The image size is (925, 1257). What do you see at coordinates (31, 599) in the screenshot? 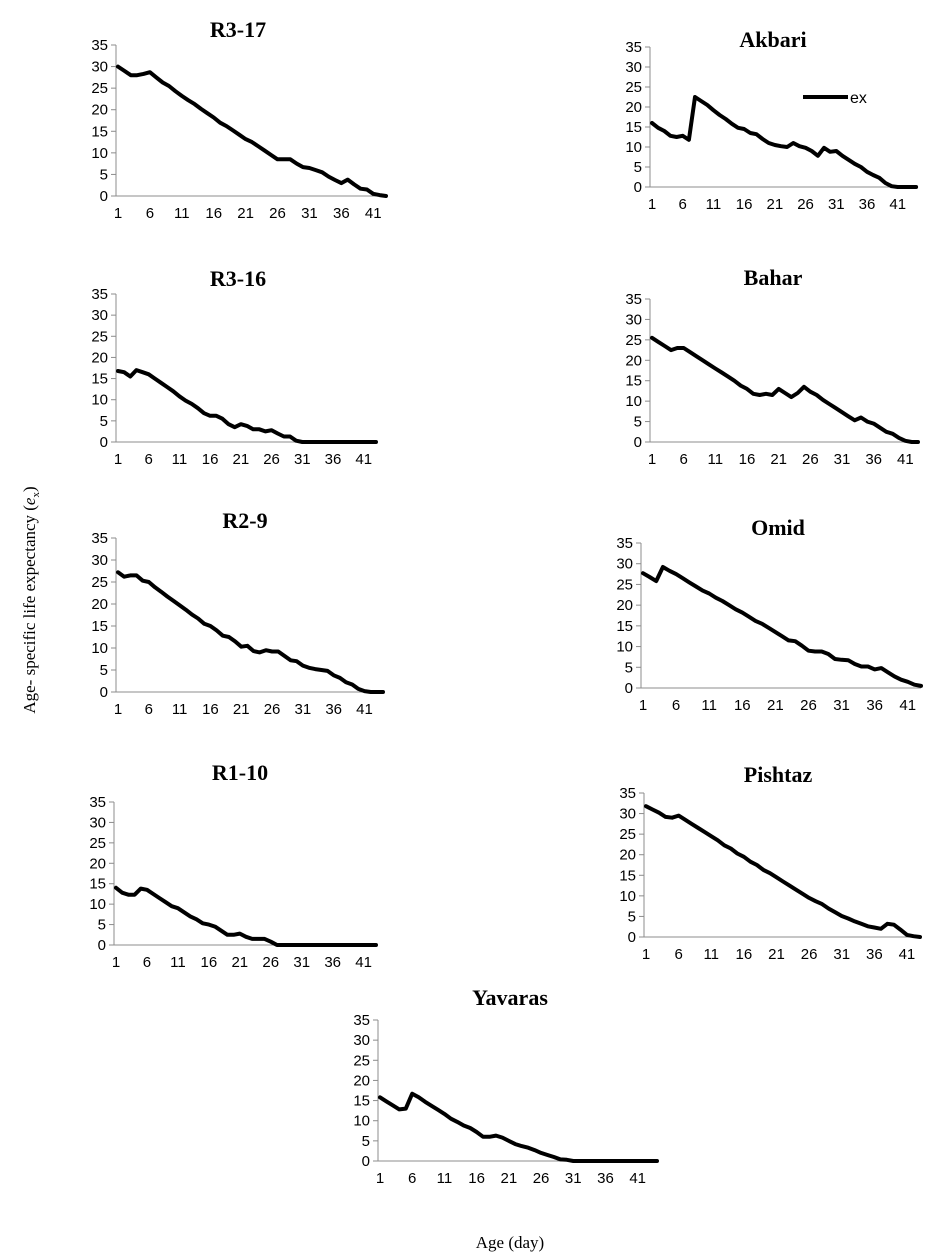
I see `figure-ylabel: Age- specific life expectancy (ex)` at bounding box center [31, 599].